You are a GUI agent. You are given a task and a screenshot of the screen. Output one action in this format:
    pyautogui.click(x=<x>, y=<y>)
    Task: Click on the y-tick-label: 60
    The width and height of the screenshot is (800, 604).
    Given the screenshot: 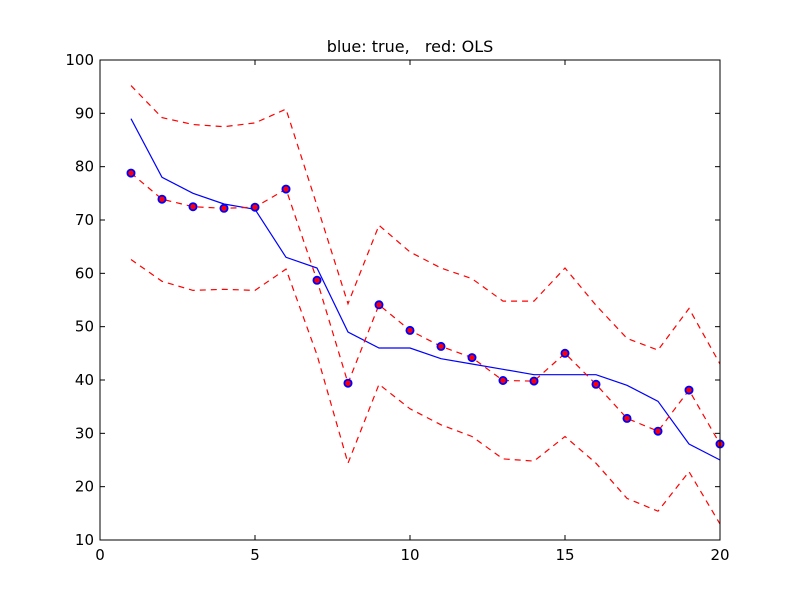 What is the action you would take?
    pyautogui.click(x=84, y=273)
    